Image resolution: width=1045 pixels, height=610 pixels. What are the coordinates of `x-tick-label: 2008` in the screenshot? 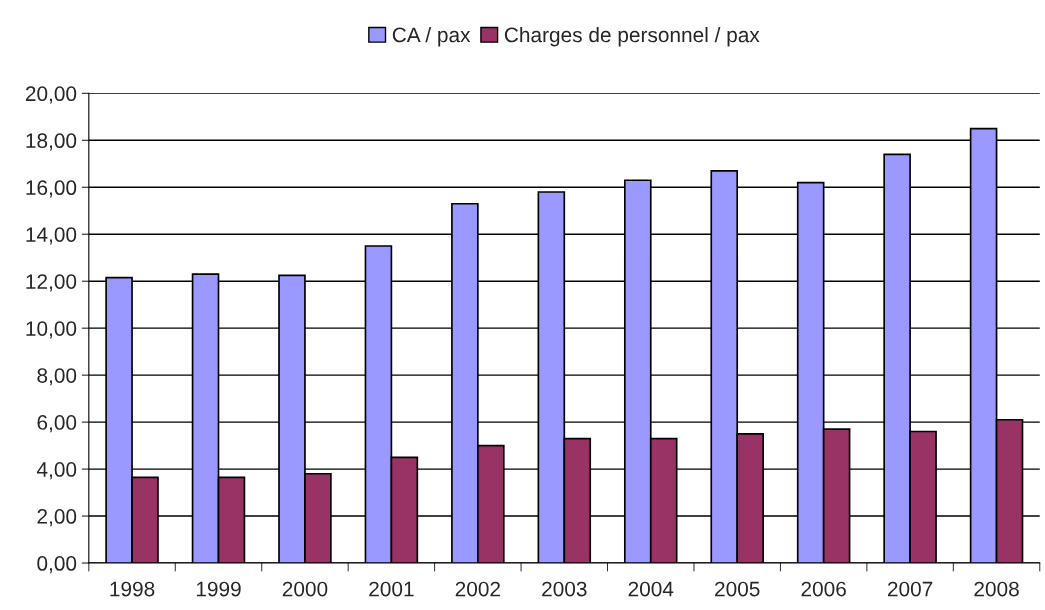 It's located at (996, 589).